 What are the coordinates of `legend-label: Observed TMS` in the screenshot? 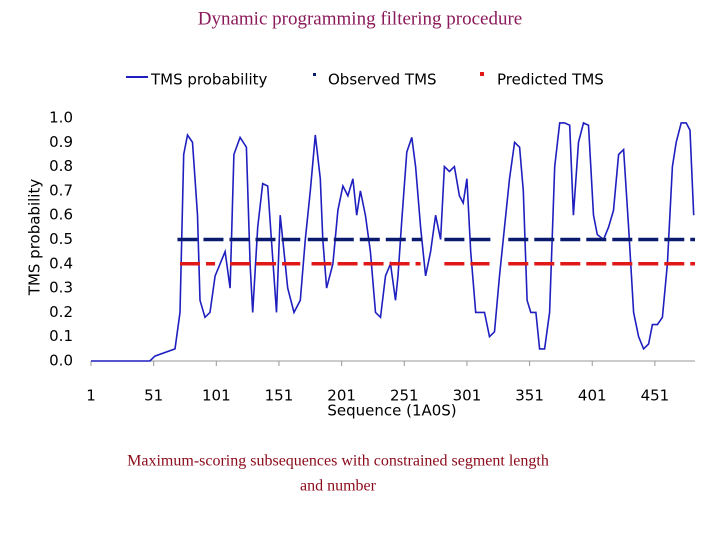 It's located at (382, 80).